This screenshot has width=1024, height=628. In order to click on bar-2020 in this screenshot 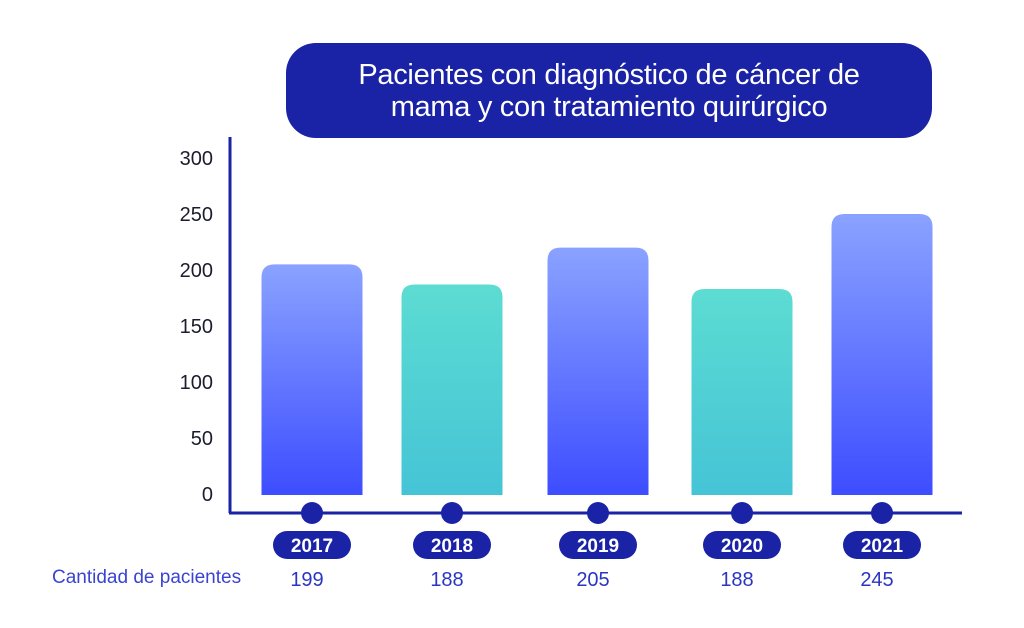, I will do `click(742, 392)`.